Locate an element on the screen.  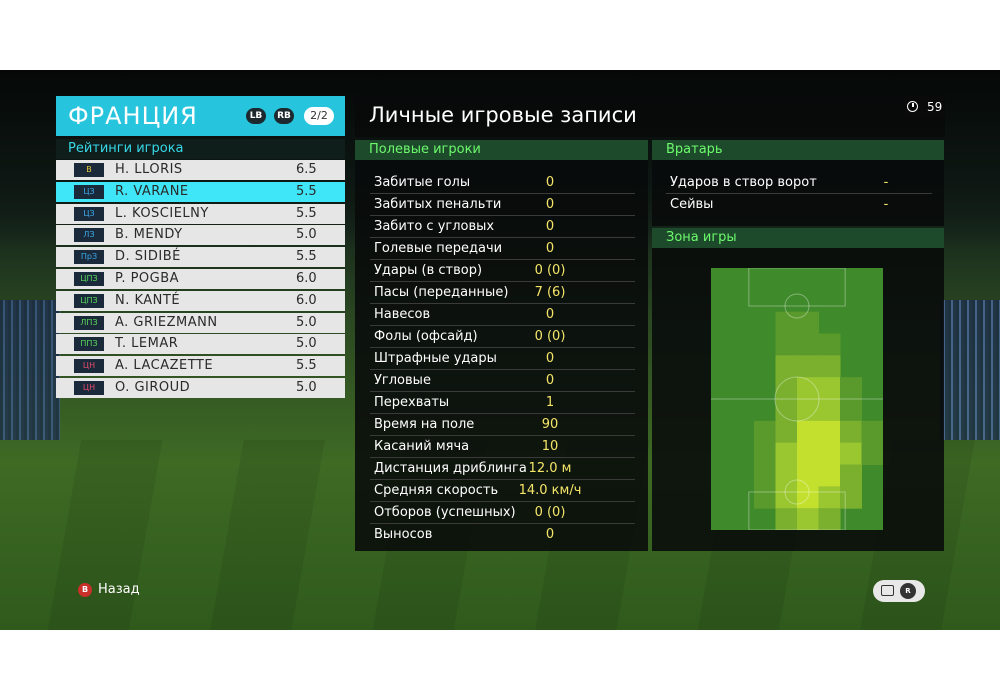
right-stick-icon: R is located at coordinates (908, 591).